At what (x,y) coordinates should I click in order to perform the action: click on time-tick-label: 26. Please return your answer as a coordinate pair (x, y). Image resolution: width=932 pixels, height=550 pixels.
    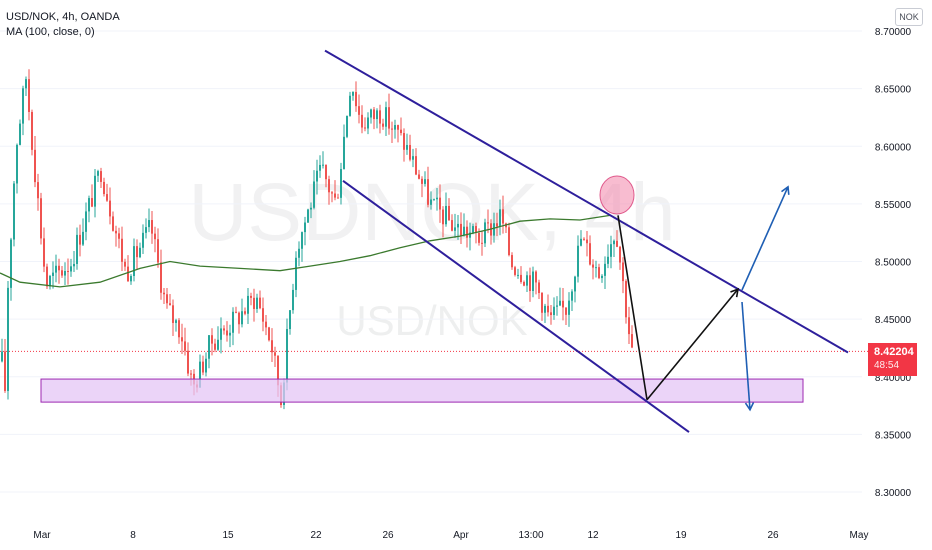
    Looking at the image, I should click on (773, 535).